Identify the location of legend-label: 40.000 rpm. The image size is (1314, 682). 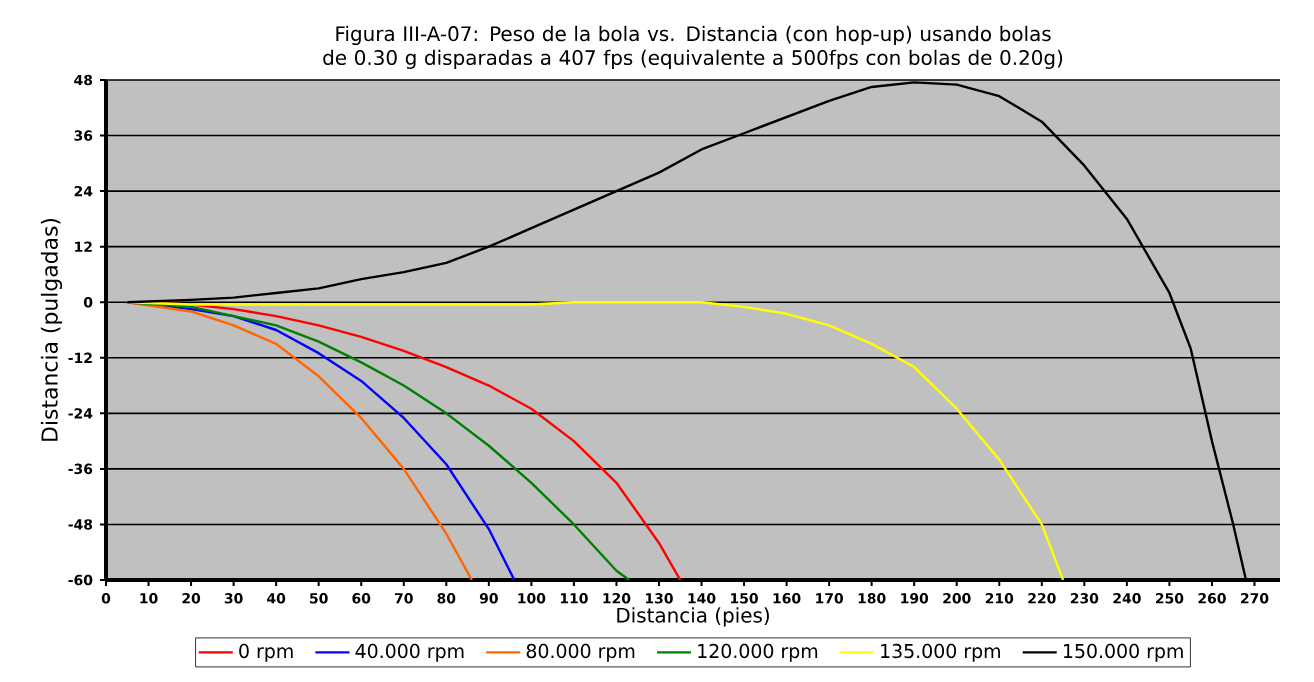
(409, 652).